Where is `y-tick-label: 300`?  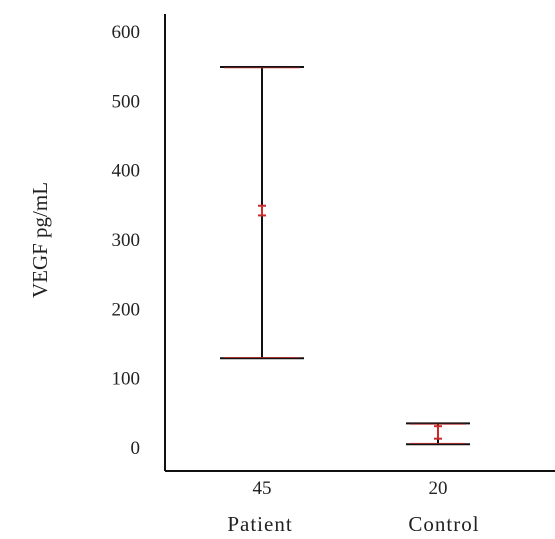 y-tick-label: 300 is located at coordinates (126, 240).